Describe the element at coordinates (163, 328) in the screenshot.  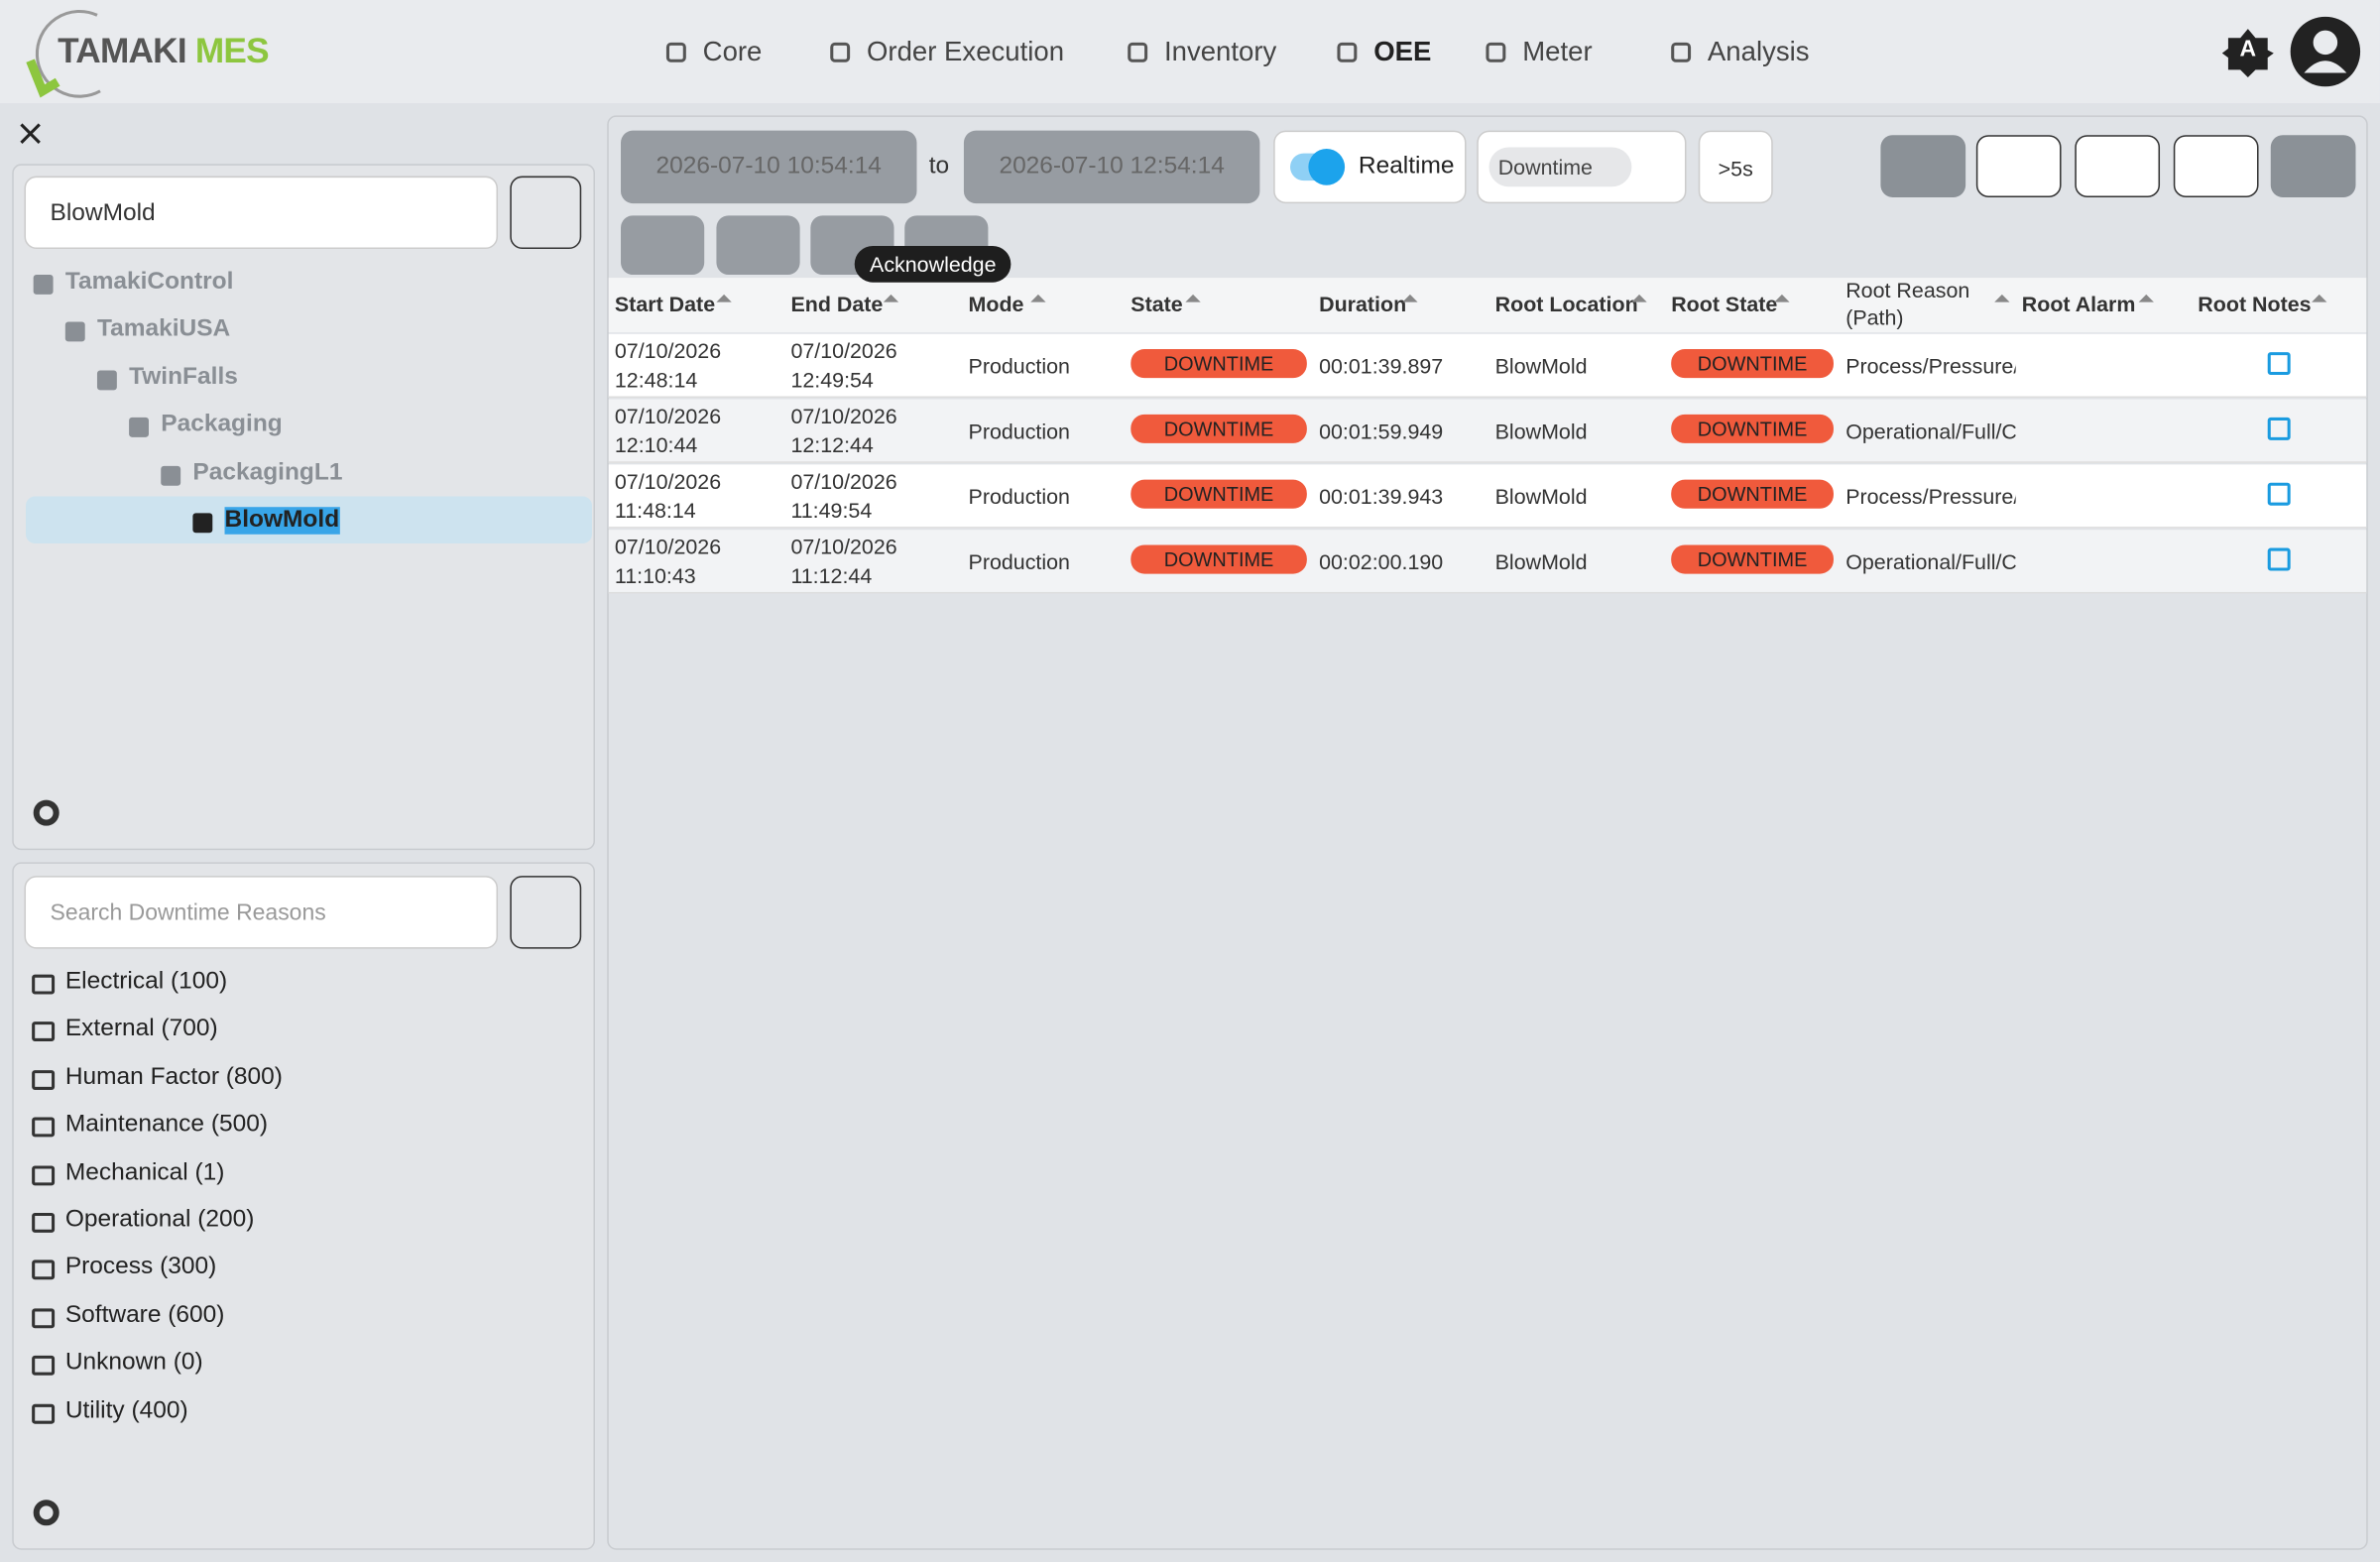
I see `tree-node: TamakiUSA` at that location.